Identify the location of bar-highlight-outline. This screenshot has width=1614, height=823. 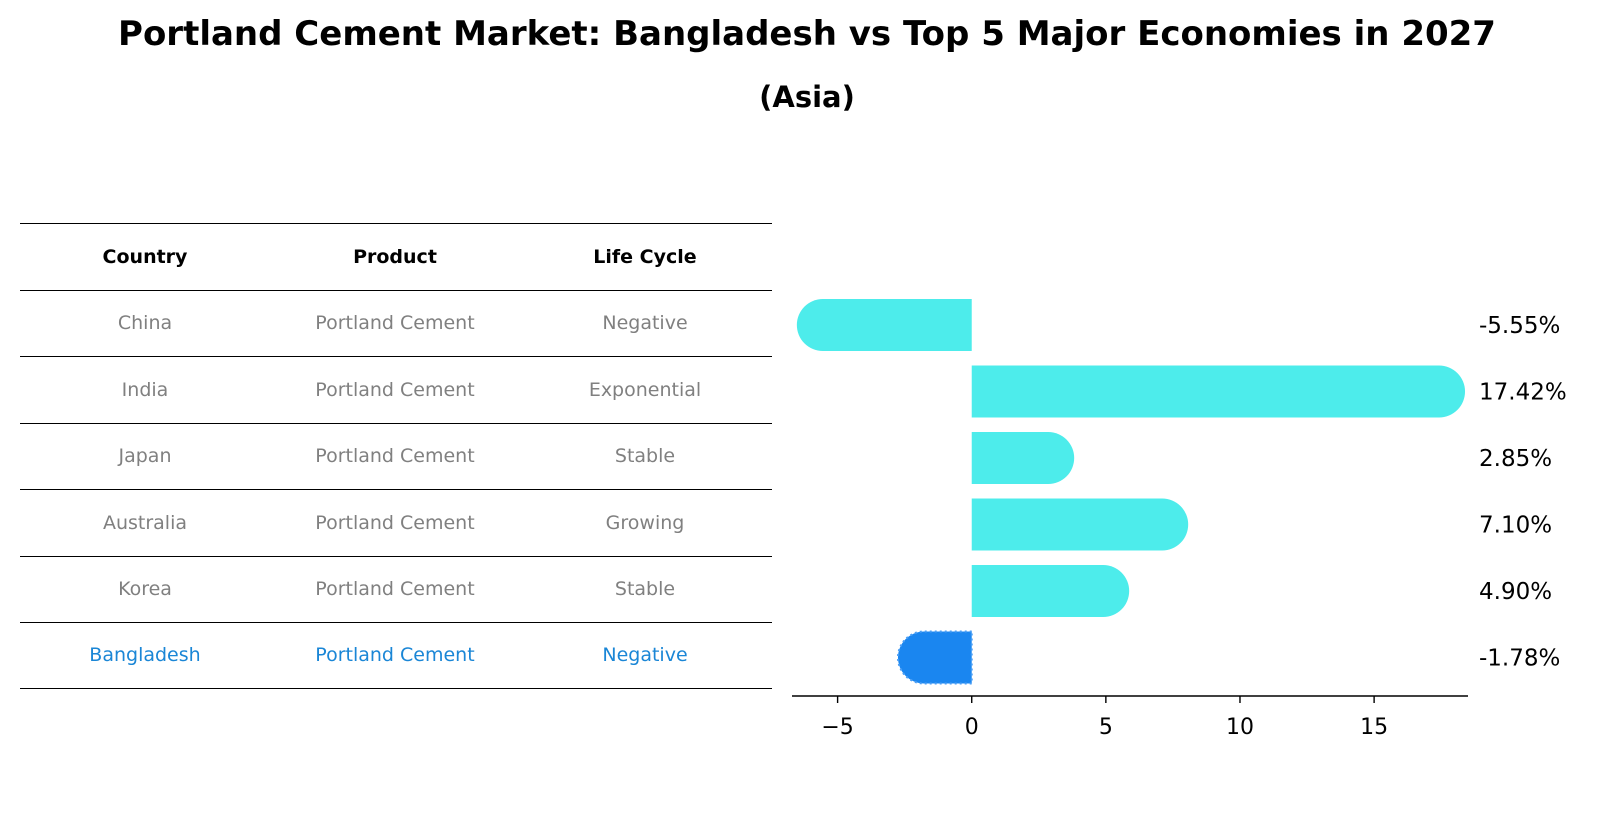
(934, 657).